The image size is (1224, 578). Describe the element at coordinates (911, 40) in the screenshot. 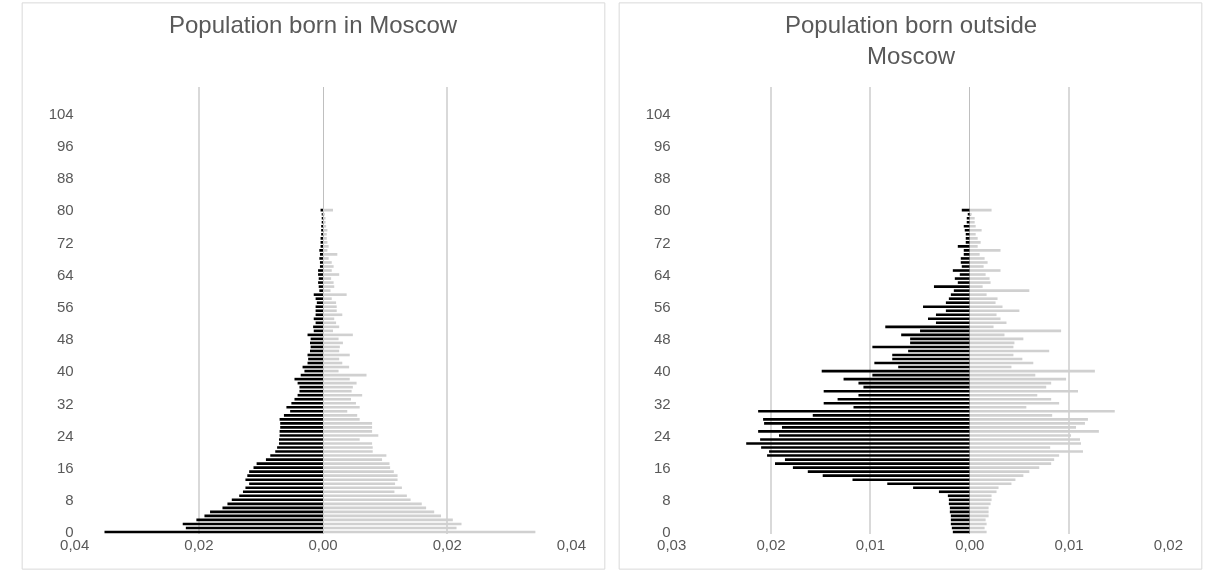

I see `chart-title: Population born outside Moscow` at that location.